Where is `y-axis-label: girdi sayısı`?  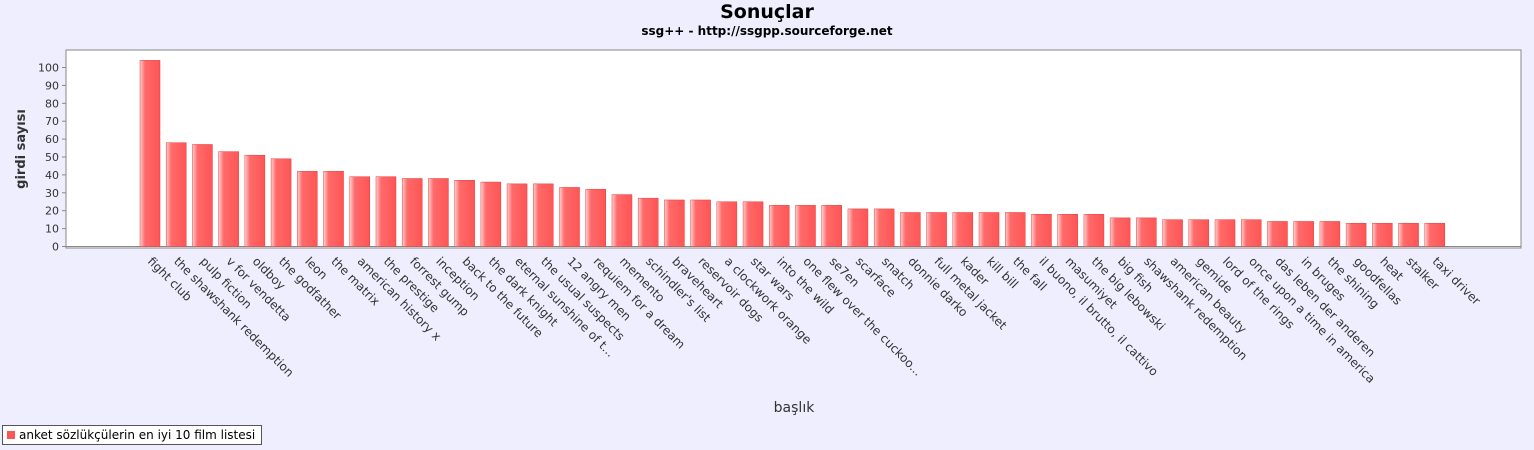 y-axis-label: girdi sayısı is located at coordinates (21, 149).